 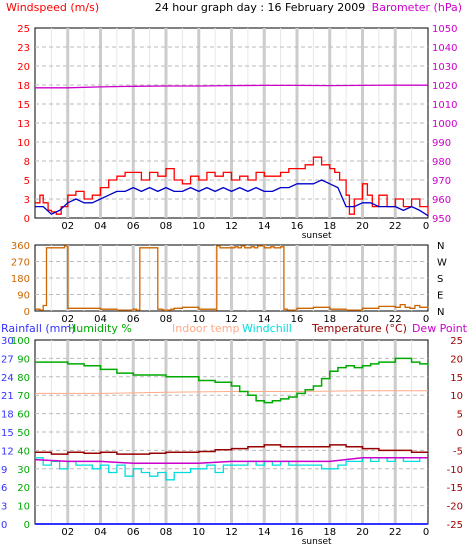 I want to click on direction-x-tick-label: 22, so click(x=395, y=319).